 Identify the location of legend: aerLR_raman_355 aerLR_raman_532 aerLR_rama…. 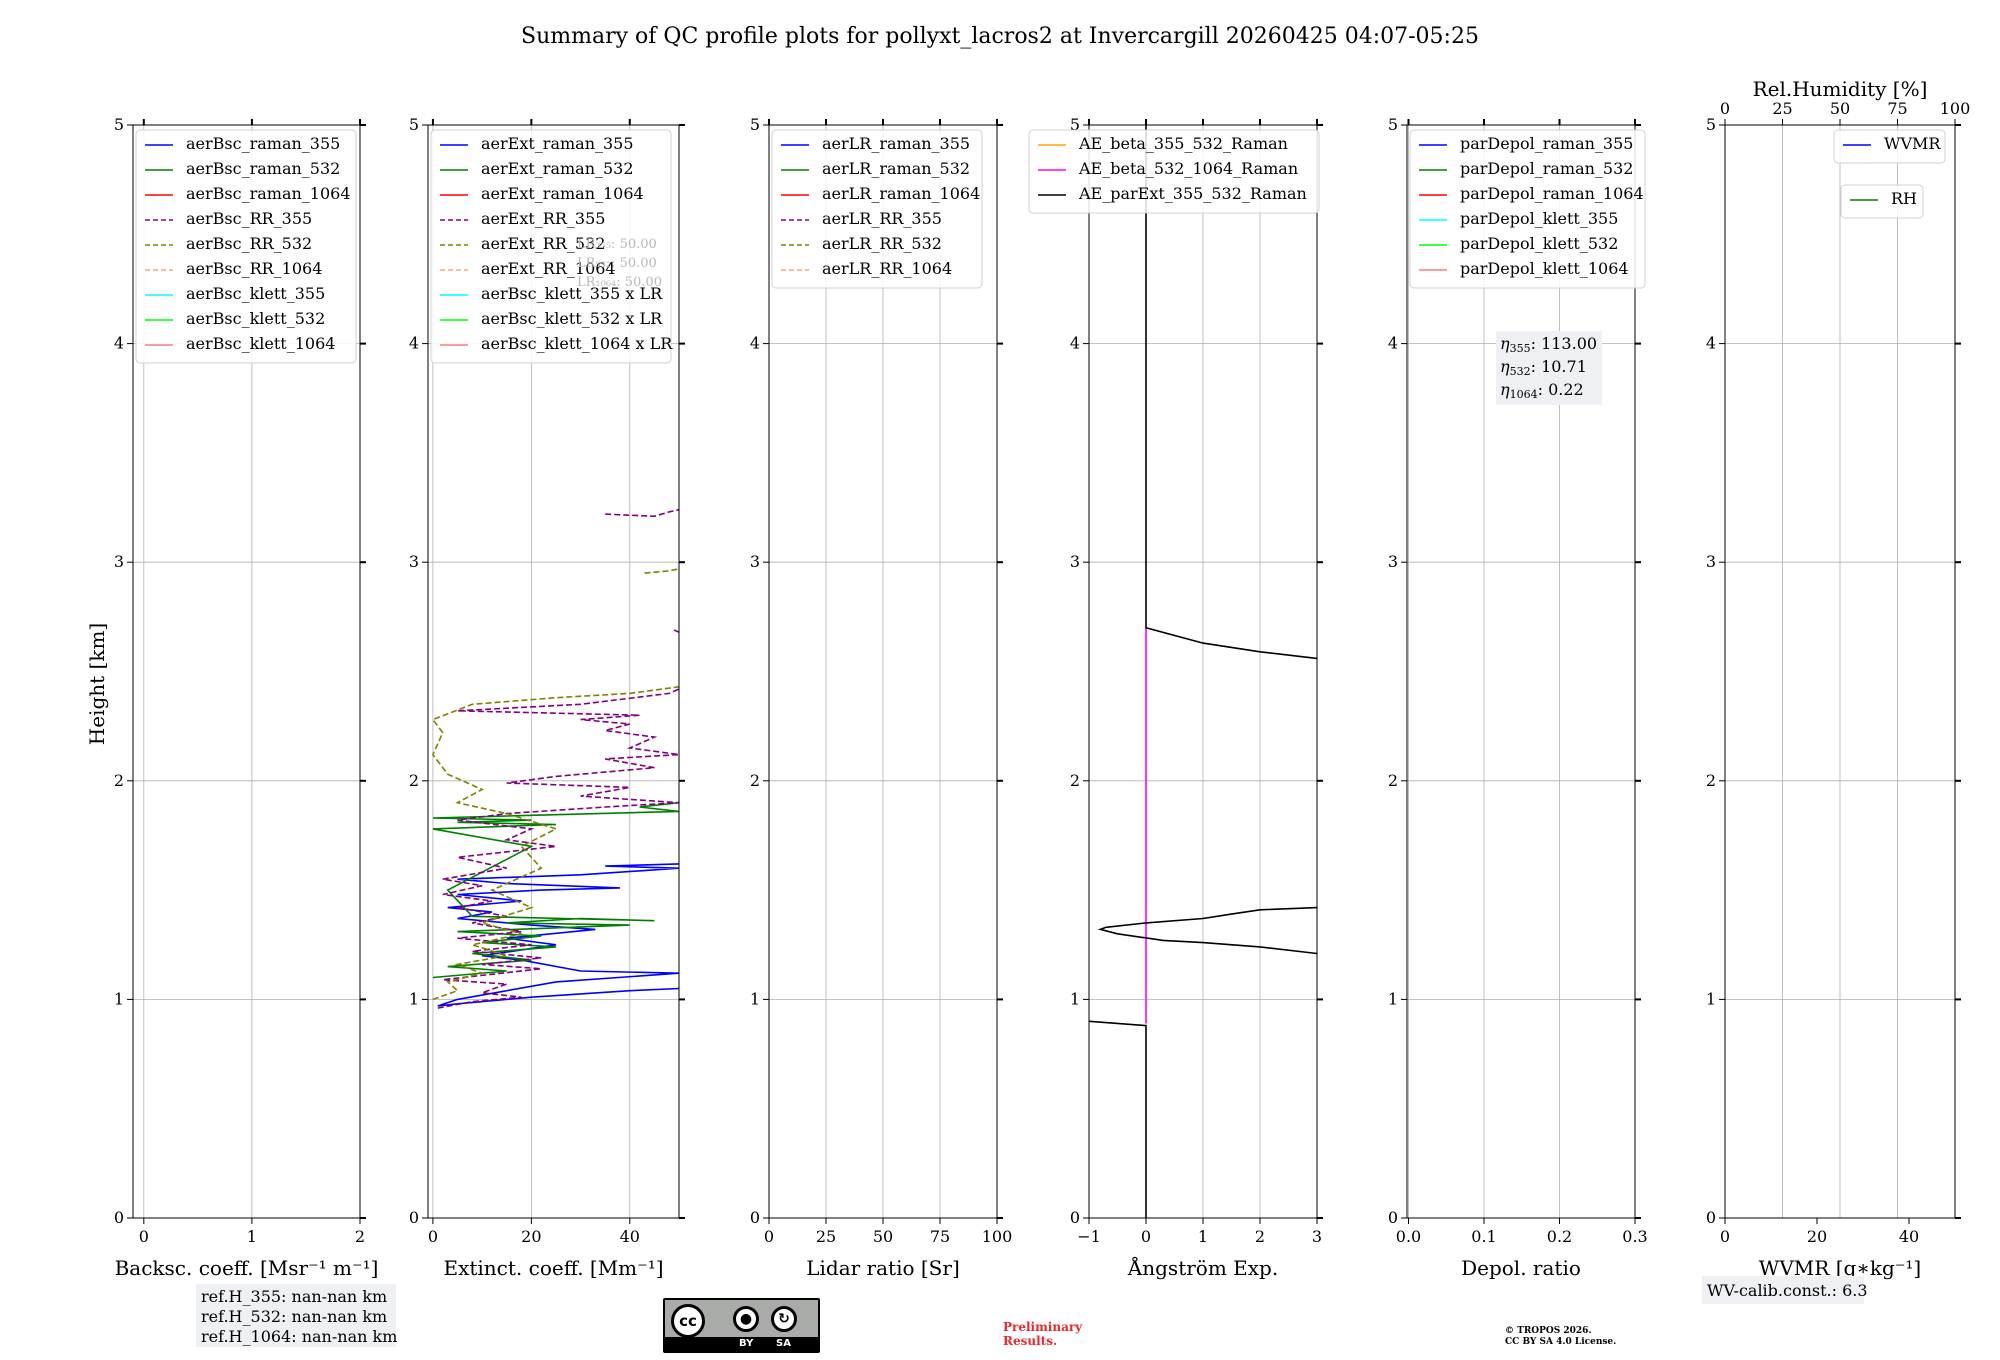
(877, 209).